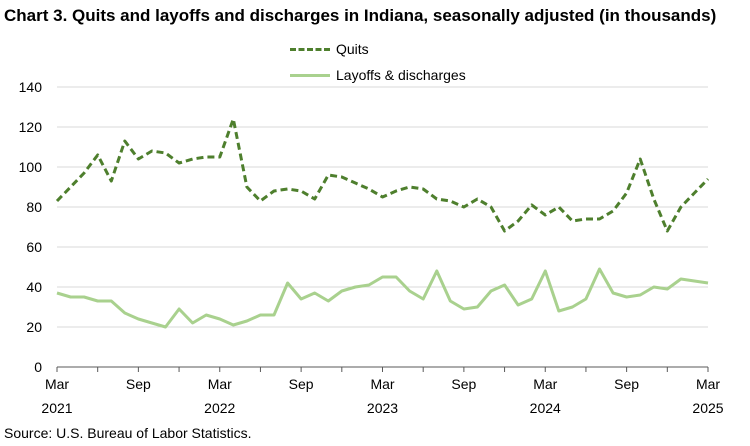 Image resolution: width=750 pixels, height=446 pixels. I want to click on legend-swatch-quits, so click(310, 49).